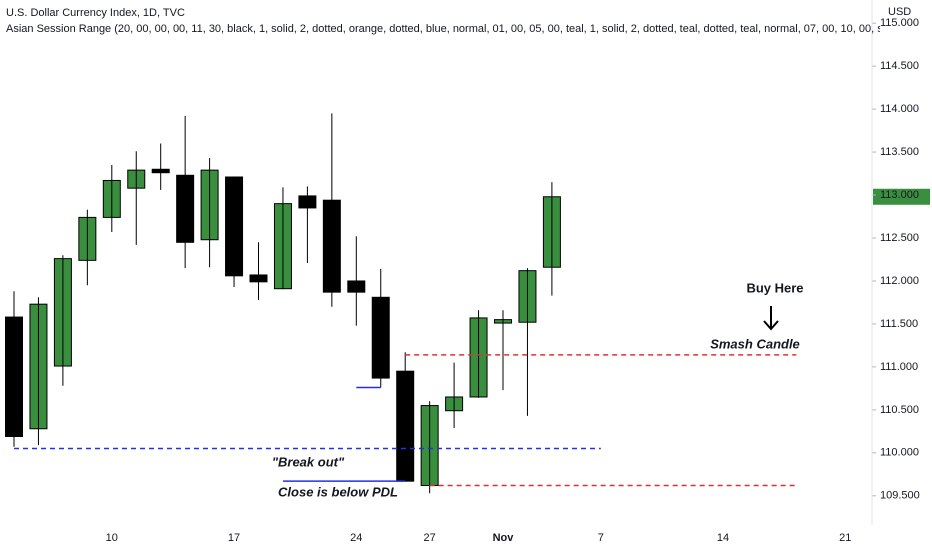 The height and width of the screenshot is (550, 932). What do you see at coordinates (95, 13) in the screenshot?
I see `chart-title: U.S. Dollar Currency Index, 1D, TVC` at bounding box center [95, 13].